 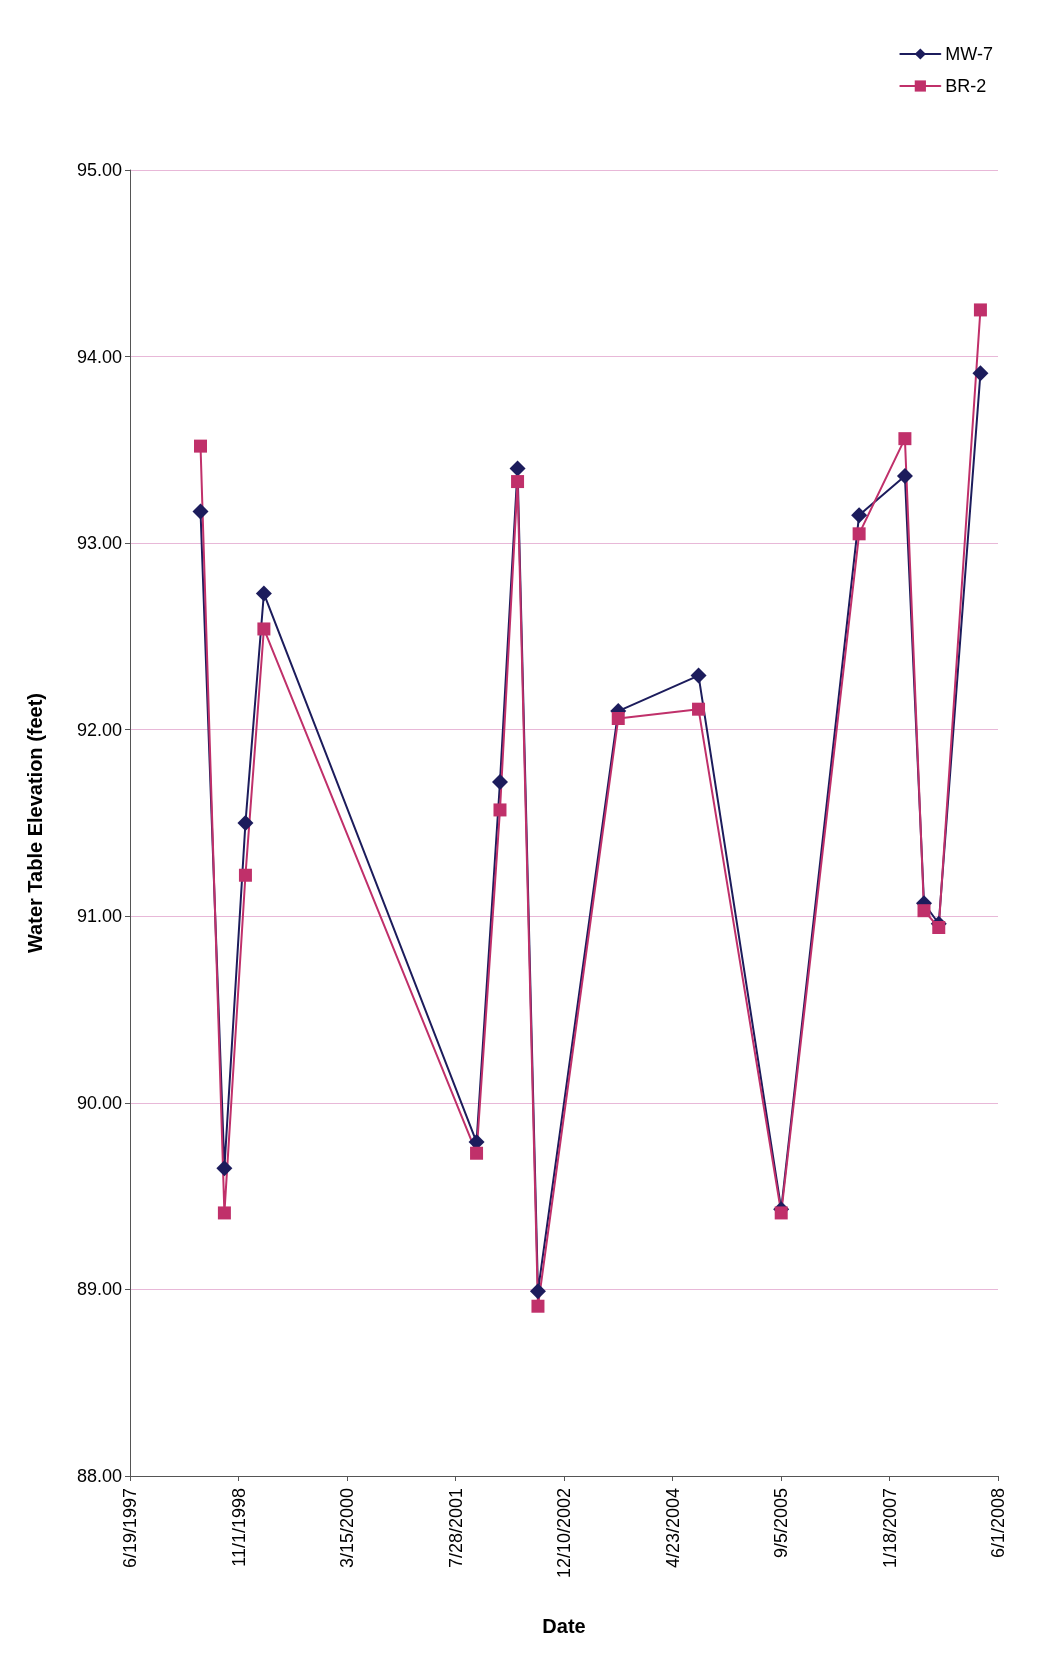 I want to click on y-tick-label: 93.00, so click(x=99, y=543).